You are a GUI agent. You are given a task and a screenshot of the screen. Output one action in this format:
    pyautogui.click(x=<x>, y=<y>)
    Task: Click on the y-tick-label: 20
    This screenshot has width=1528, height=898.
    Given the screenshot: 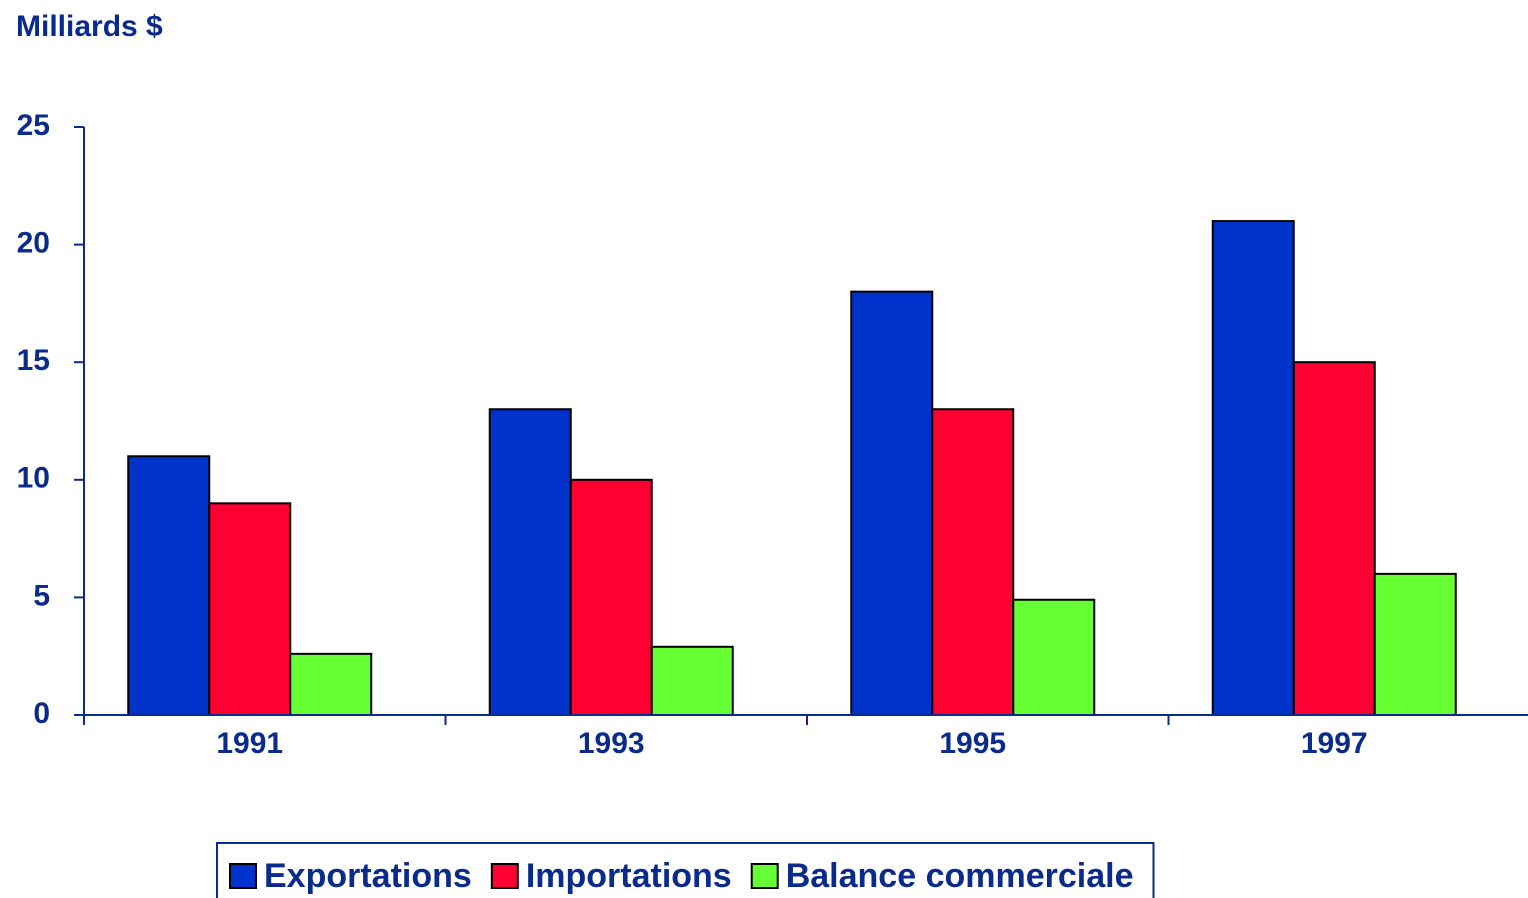 What is the action you would take?
    pyautogui.click(x=33, y=243)
    